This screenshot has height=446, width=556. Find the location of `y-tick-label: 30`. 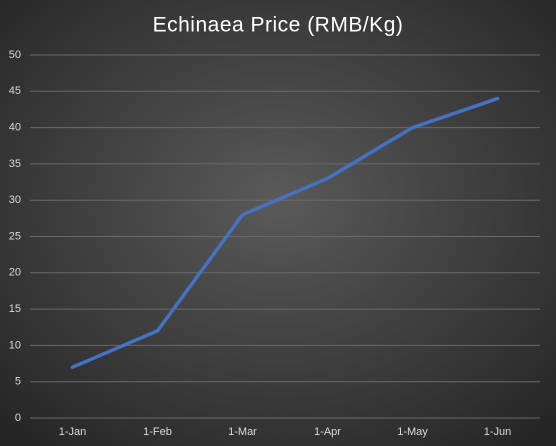

y-tick-label: 30 is located at coordinates (15, 200).